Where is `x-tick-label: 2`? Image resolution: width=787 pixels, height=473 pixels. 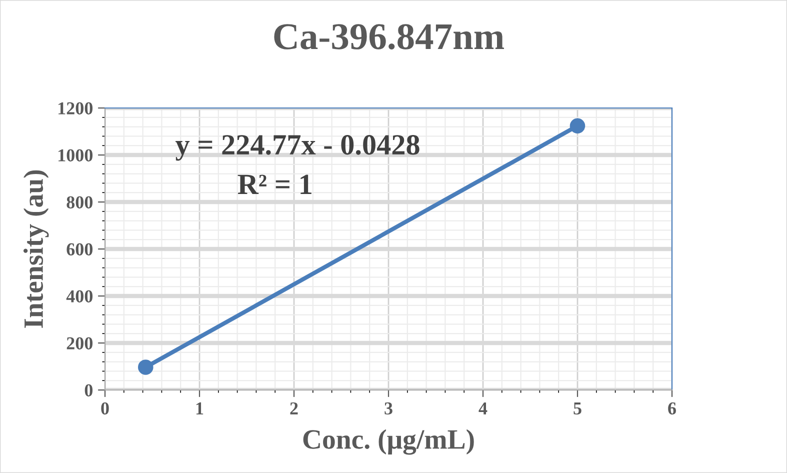 x-tick-label: 2 is located at coordinates (294, 408).